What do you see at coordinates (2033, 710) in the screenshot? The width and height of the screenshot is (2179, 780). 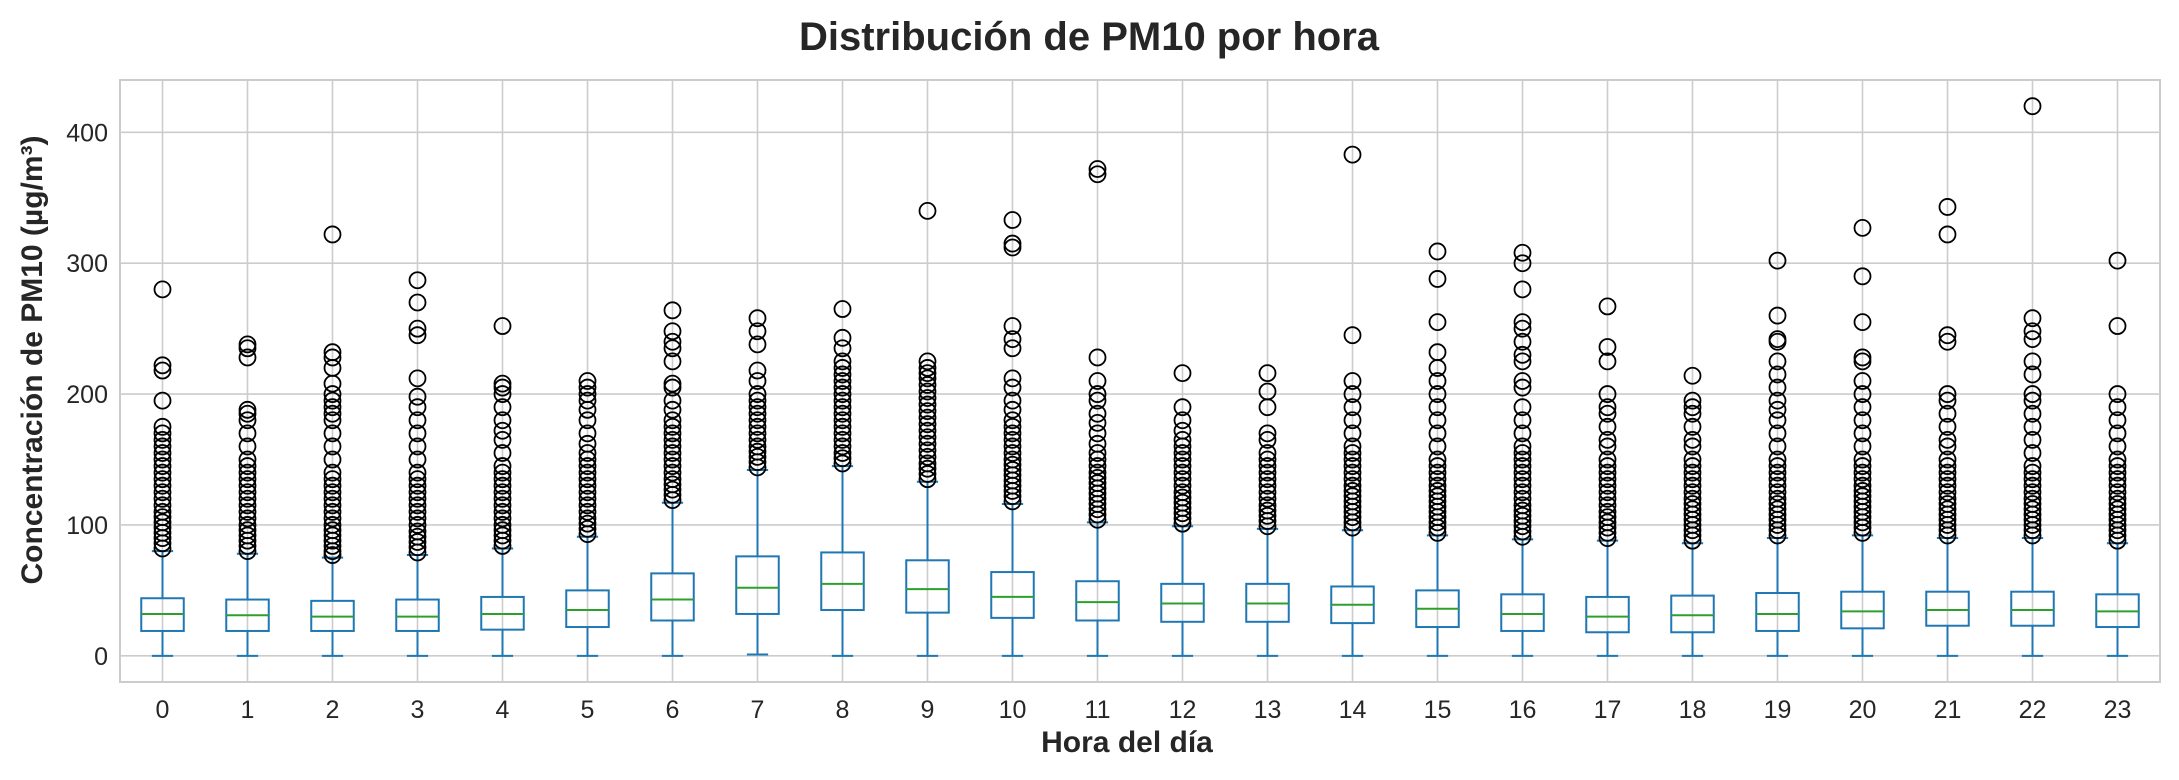 I see `x-tick-label: 22` at bounding box center [2033, 710].